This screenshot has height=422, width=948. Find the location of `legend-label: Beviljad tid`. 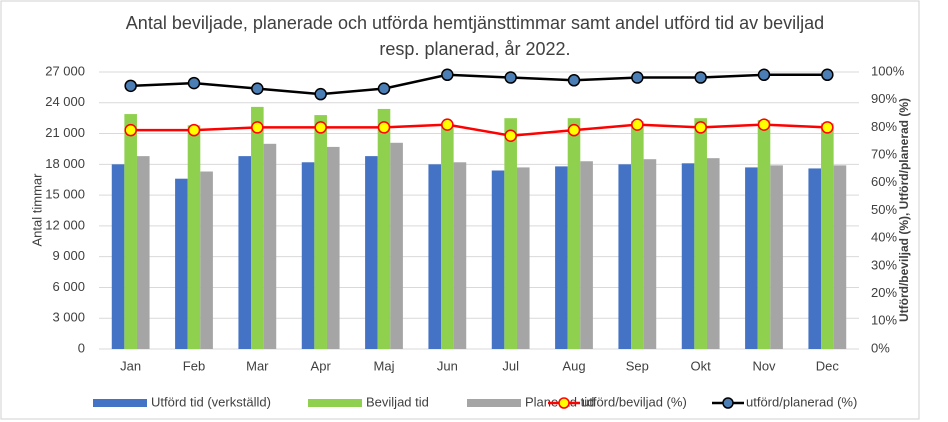

legend-label: Beviljad tid is located at coordinates (397, 401).